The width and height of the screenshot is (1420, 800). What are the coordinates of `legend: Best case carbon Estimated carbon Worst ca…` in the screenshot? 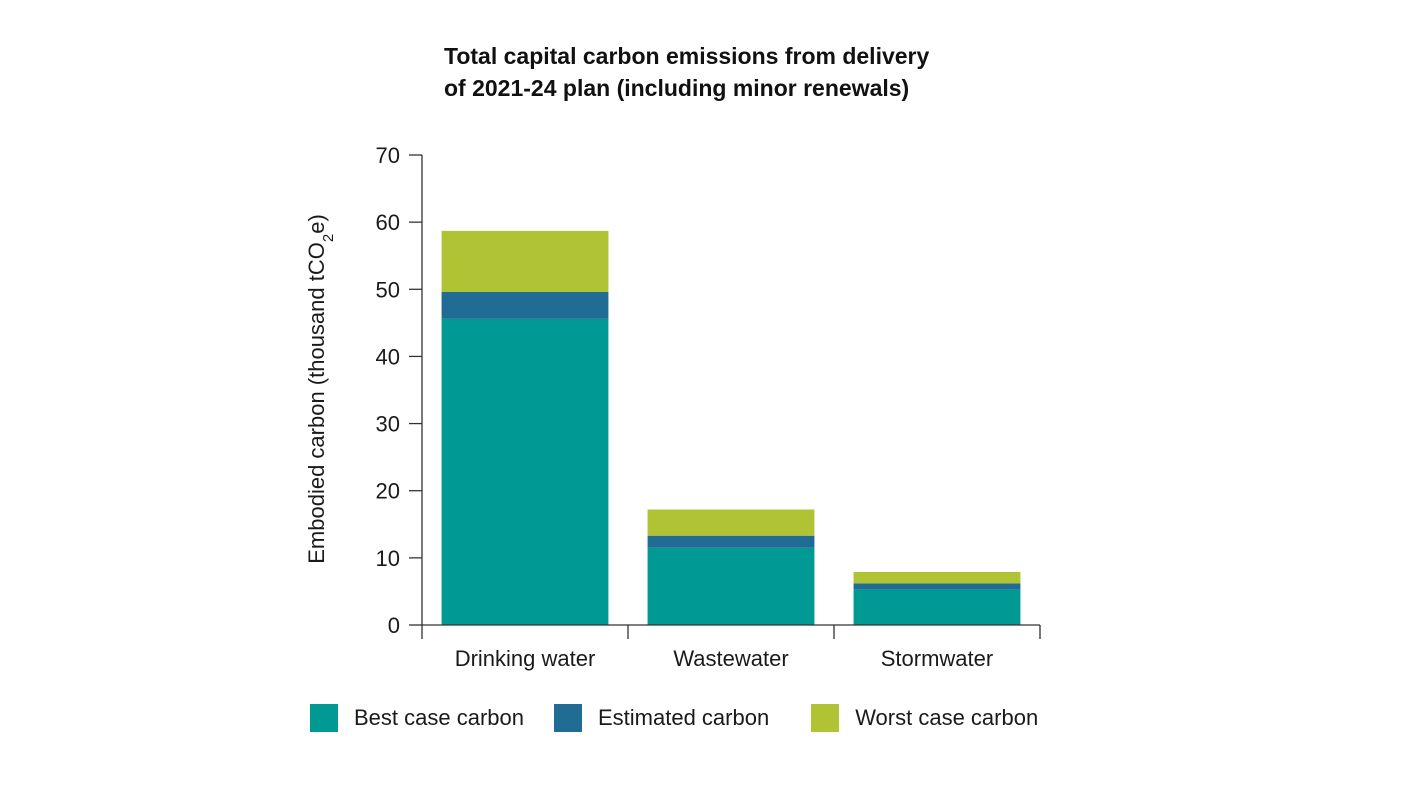 It's located at (674, 718).